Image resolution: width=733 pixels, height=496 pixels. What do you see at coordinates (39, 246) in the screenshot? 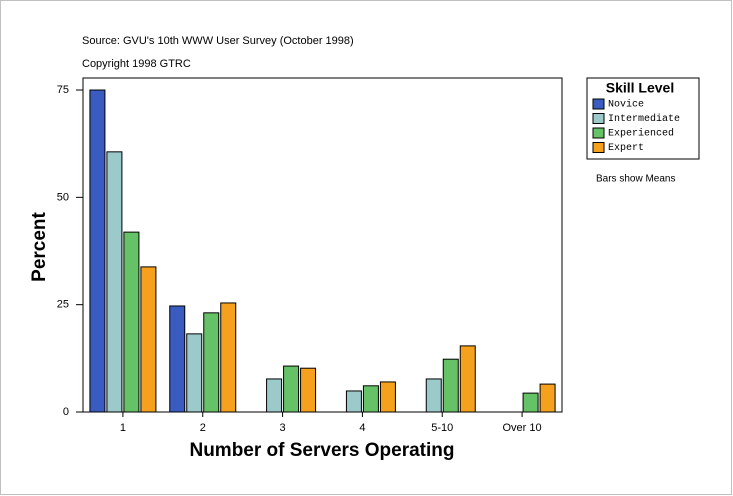
I see `y-axis-title: Percent` at bounding box center [39, 246].